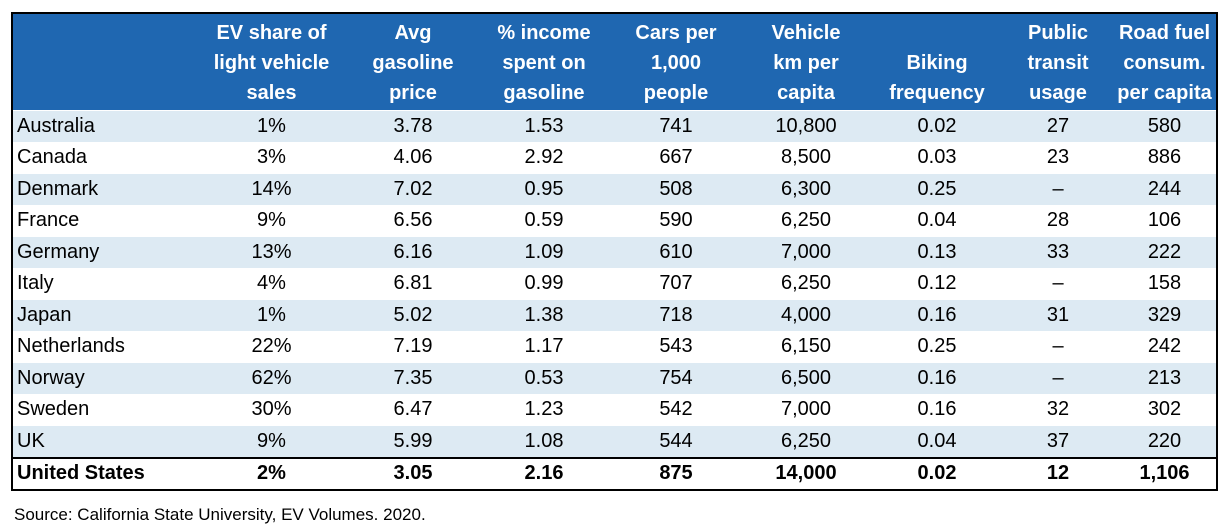 The image size is (1221, 532). I want to click on cell-country: Sweden, so click(103, 409).